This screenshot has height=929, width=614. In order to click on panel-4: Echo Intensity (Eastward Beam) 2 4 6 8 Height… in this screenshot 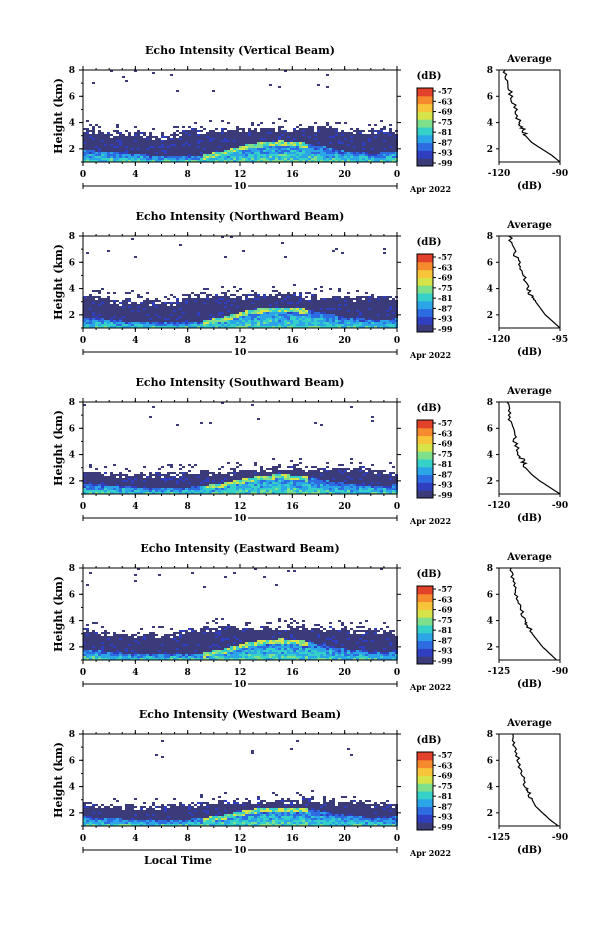, I will do `click(310, 617)`.